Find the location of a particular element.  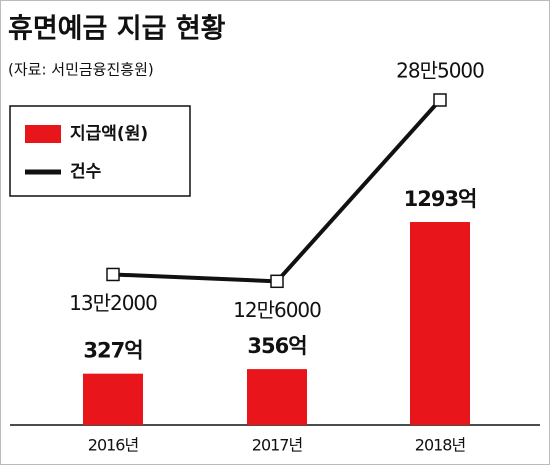

legend-label: 지급액(원) is located at coordinates (109, 134).